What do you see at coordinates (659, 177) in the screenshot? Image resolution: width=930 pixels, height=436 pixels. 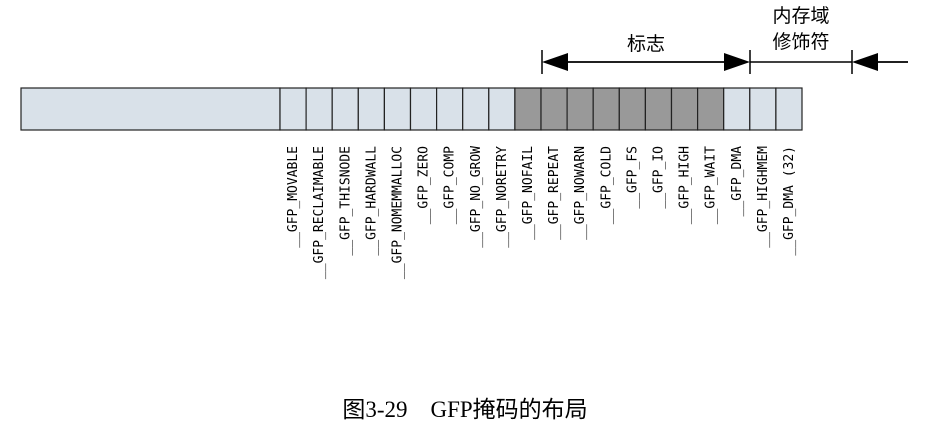 I see `bit-label: __GFP_IO` at bounding box center [659, 177].